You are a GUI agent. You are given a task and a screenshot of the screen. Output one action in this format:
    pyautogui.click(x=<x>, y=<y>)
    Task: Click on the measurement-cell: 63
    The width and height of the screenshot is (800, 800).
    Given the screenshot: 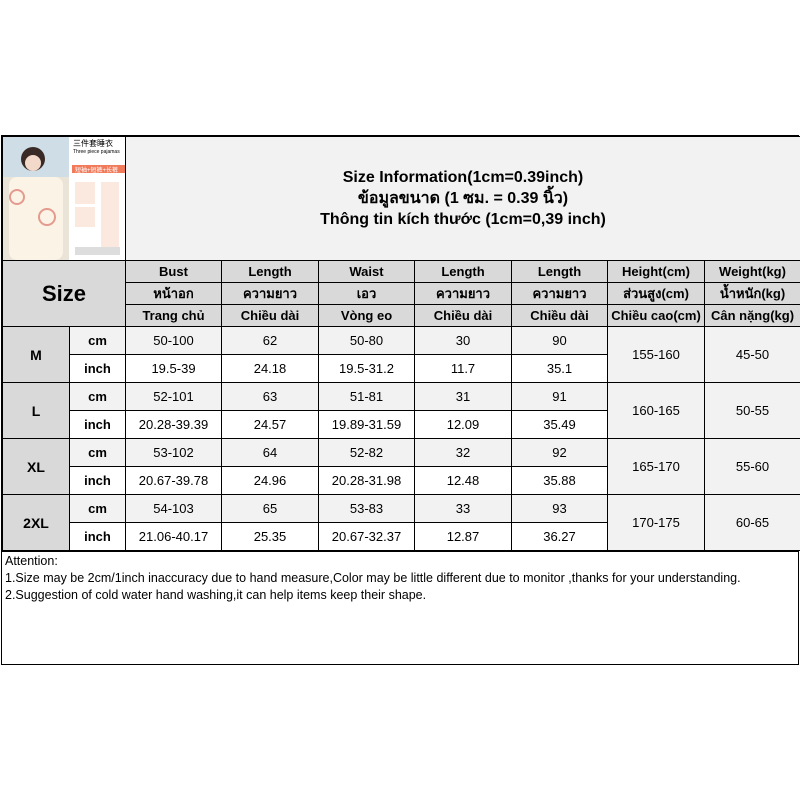 What is the action you would take?
    pyautogui.click(x=270, y=396)
    